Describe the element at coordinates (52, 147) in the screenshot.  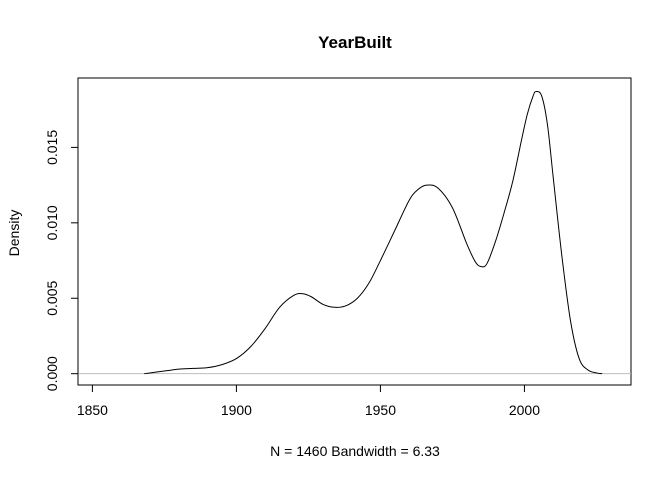
I see `y-tick-label: 0.015` at that location.